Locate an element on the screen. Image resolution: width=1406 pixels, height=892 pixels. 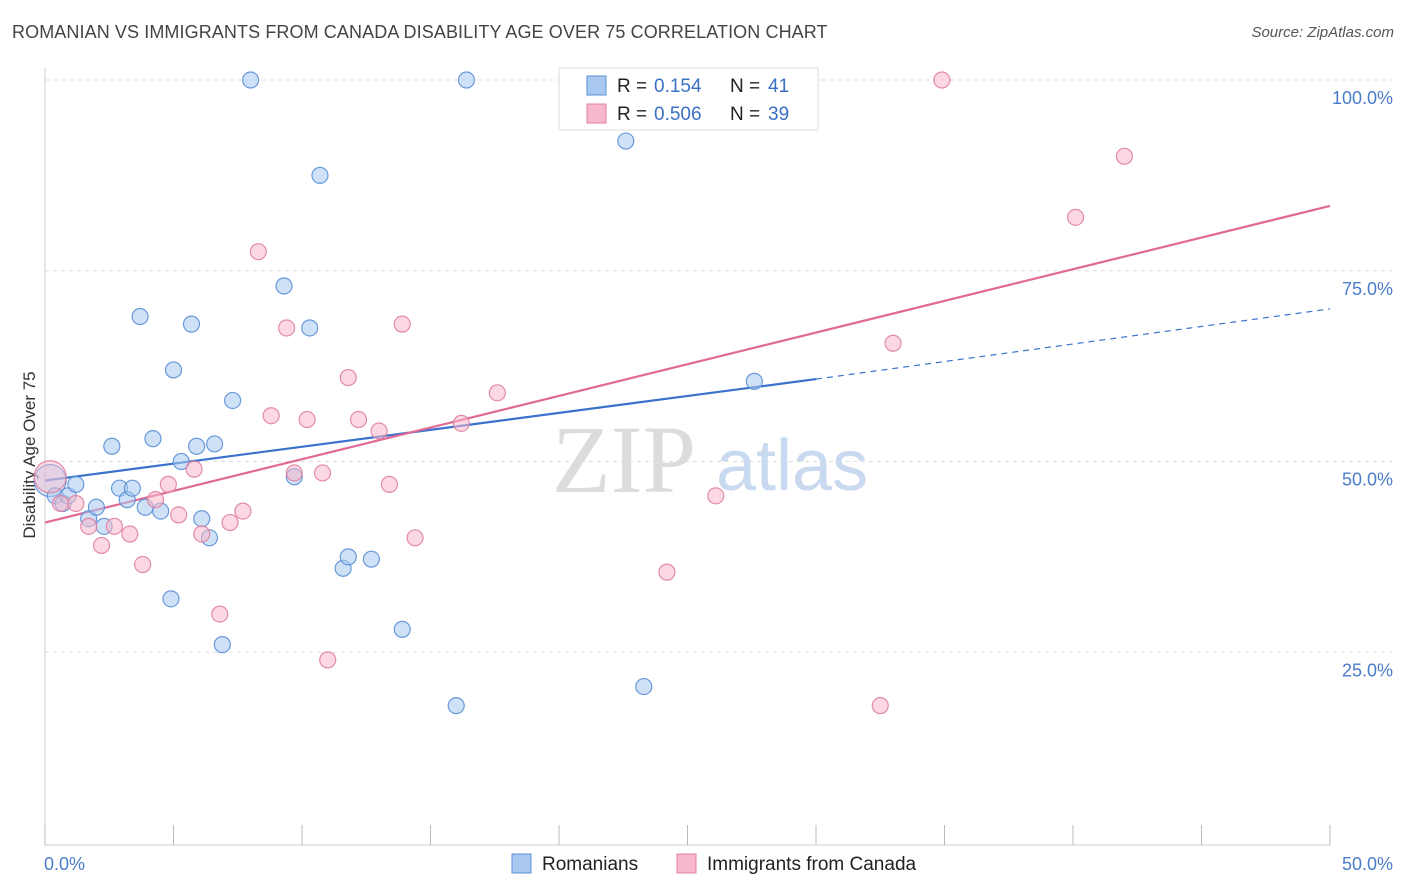
series-label-canada: Immigrants from Canada is located at coordinates (812, 864).